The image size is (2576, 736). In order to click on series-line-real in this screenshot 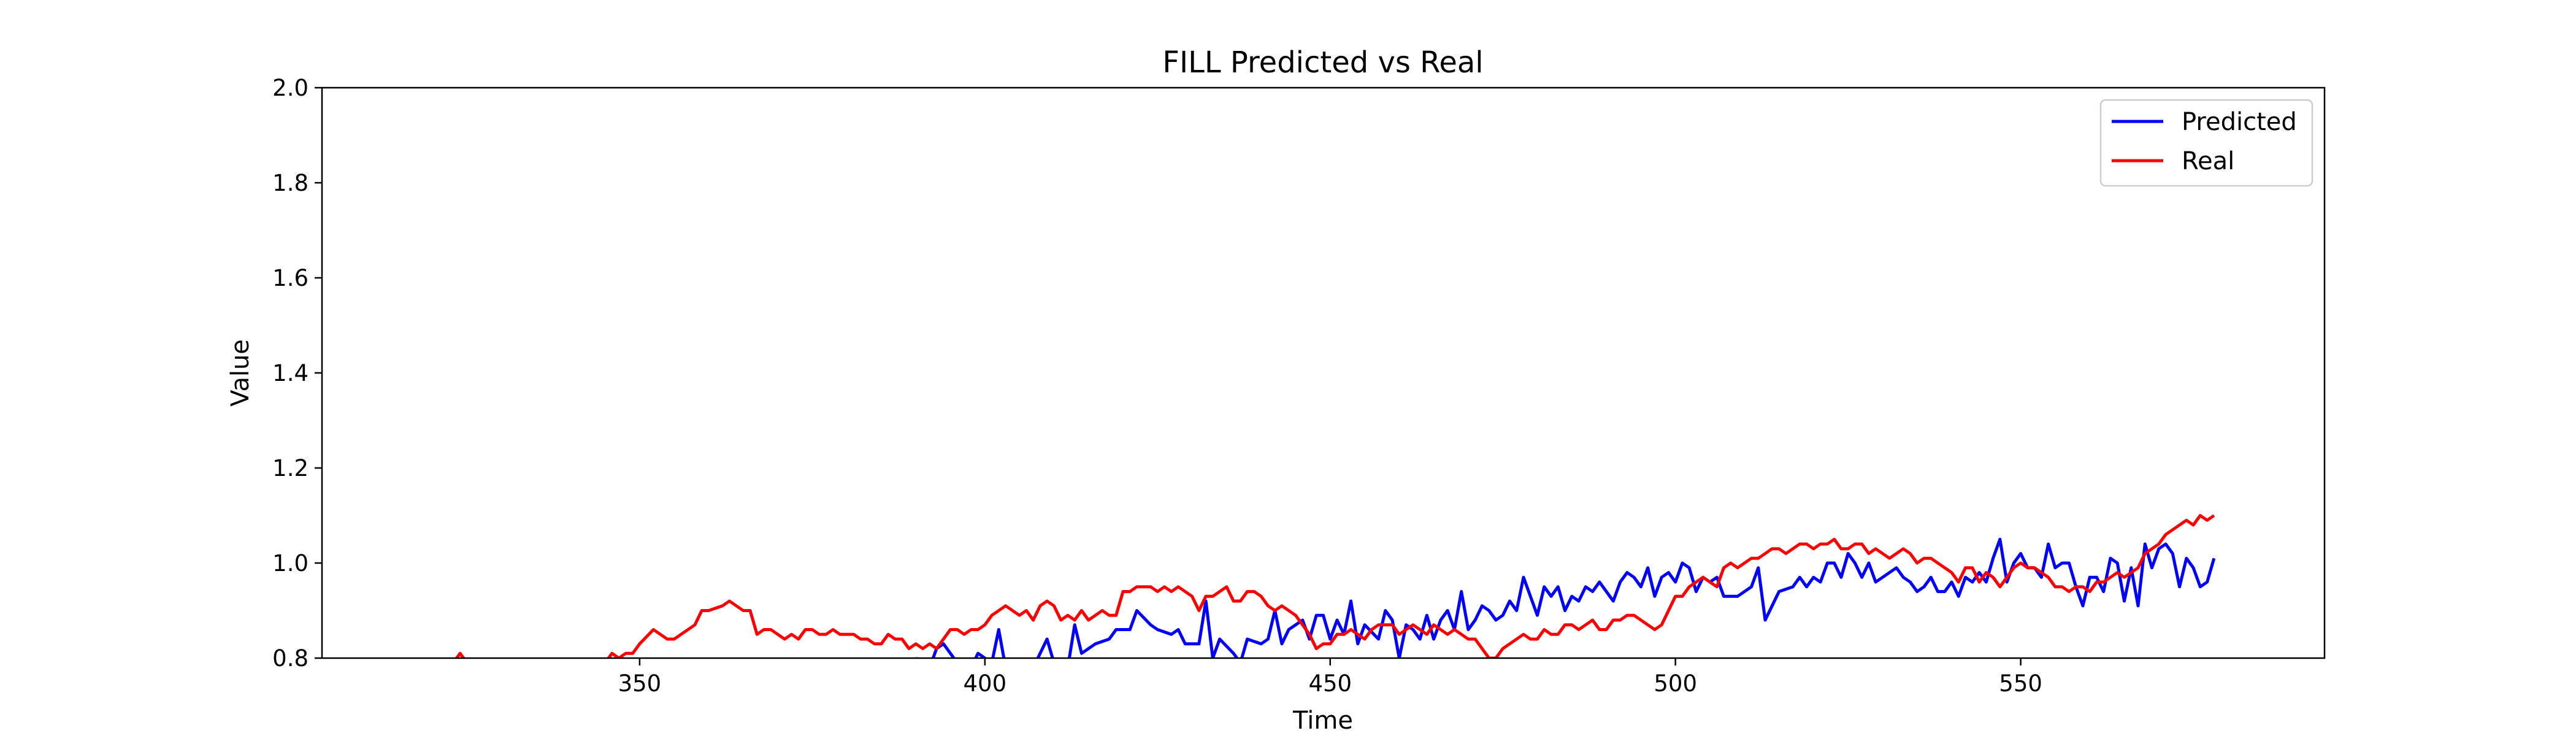, I will do `click(1334, 586)`.